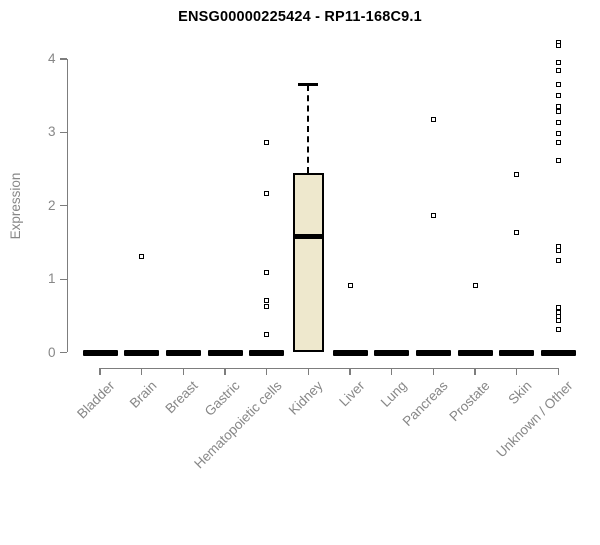  What do you see at coordinates (51, 279) in the screenshot?
I see `y-tick-label: 1` at bounding box center [51, 279].